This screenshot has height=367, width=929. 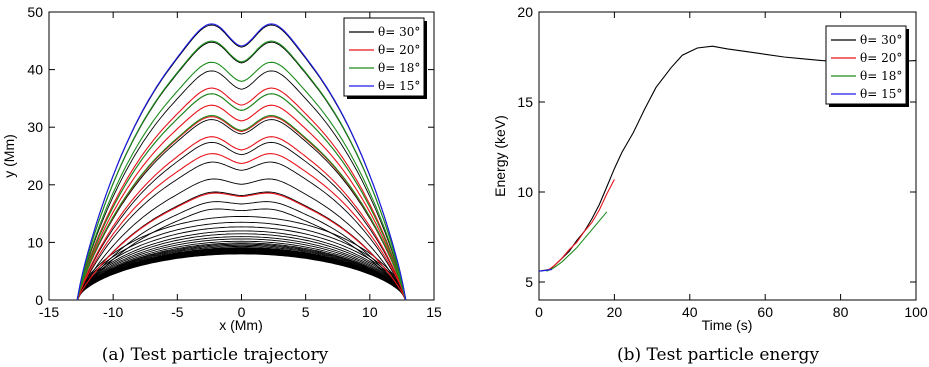 What do you see at coordinates (881, 76) in the screenshot?
I see `b-legend-label: θ= 18°` at bounding box center [881, 76].